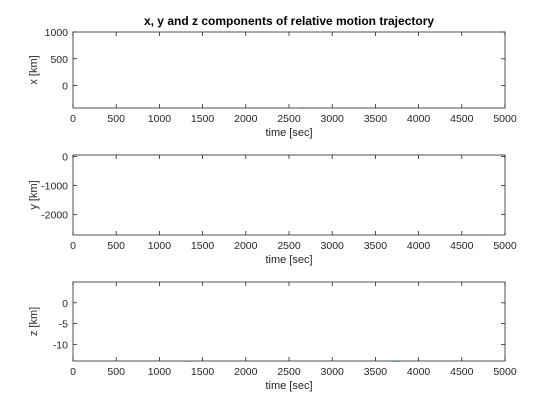 The width and height of the screenshot is (560, 420). What do you see at coordinates (59, 60) in the screenshot?
I see `y-tick-label: 500` at bounding box center [59, 60].